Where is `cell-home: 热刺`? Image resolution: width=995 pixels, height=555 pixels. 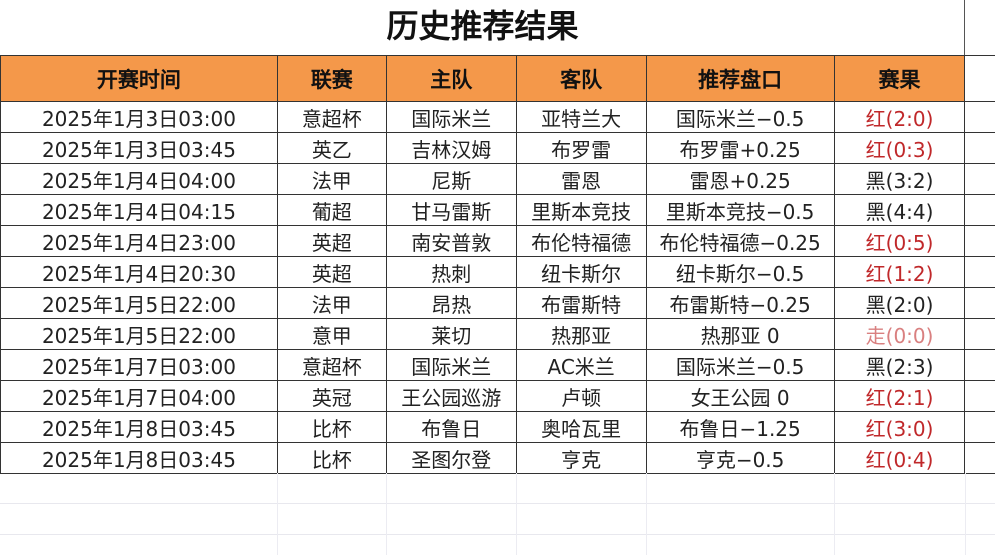 cell-home: 热刺 is located at coordinates (451, 272).